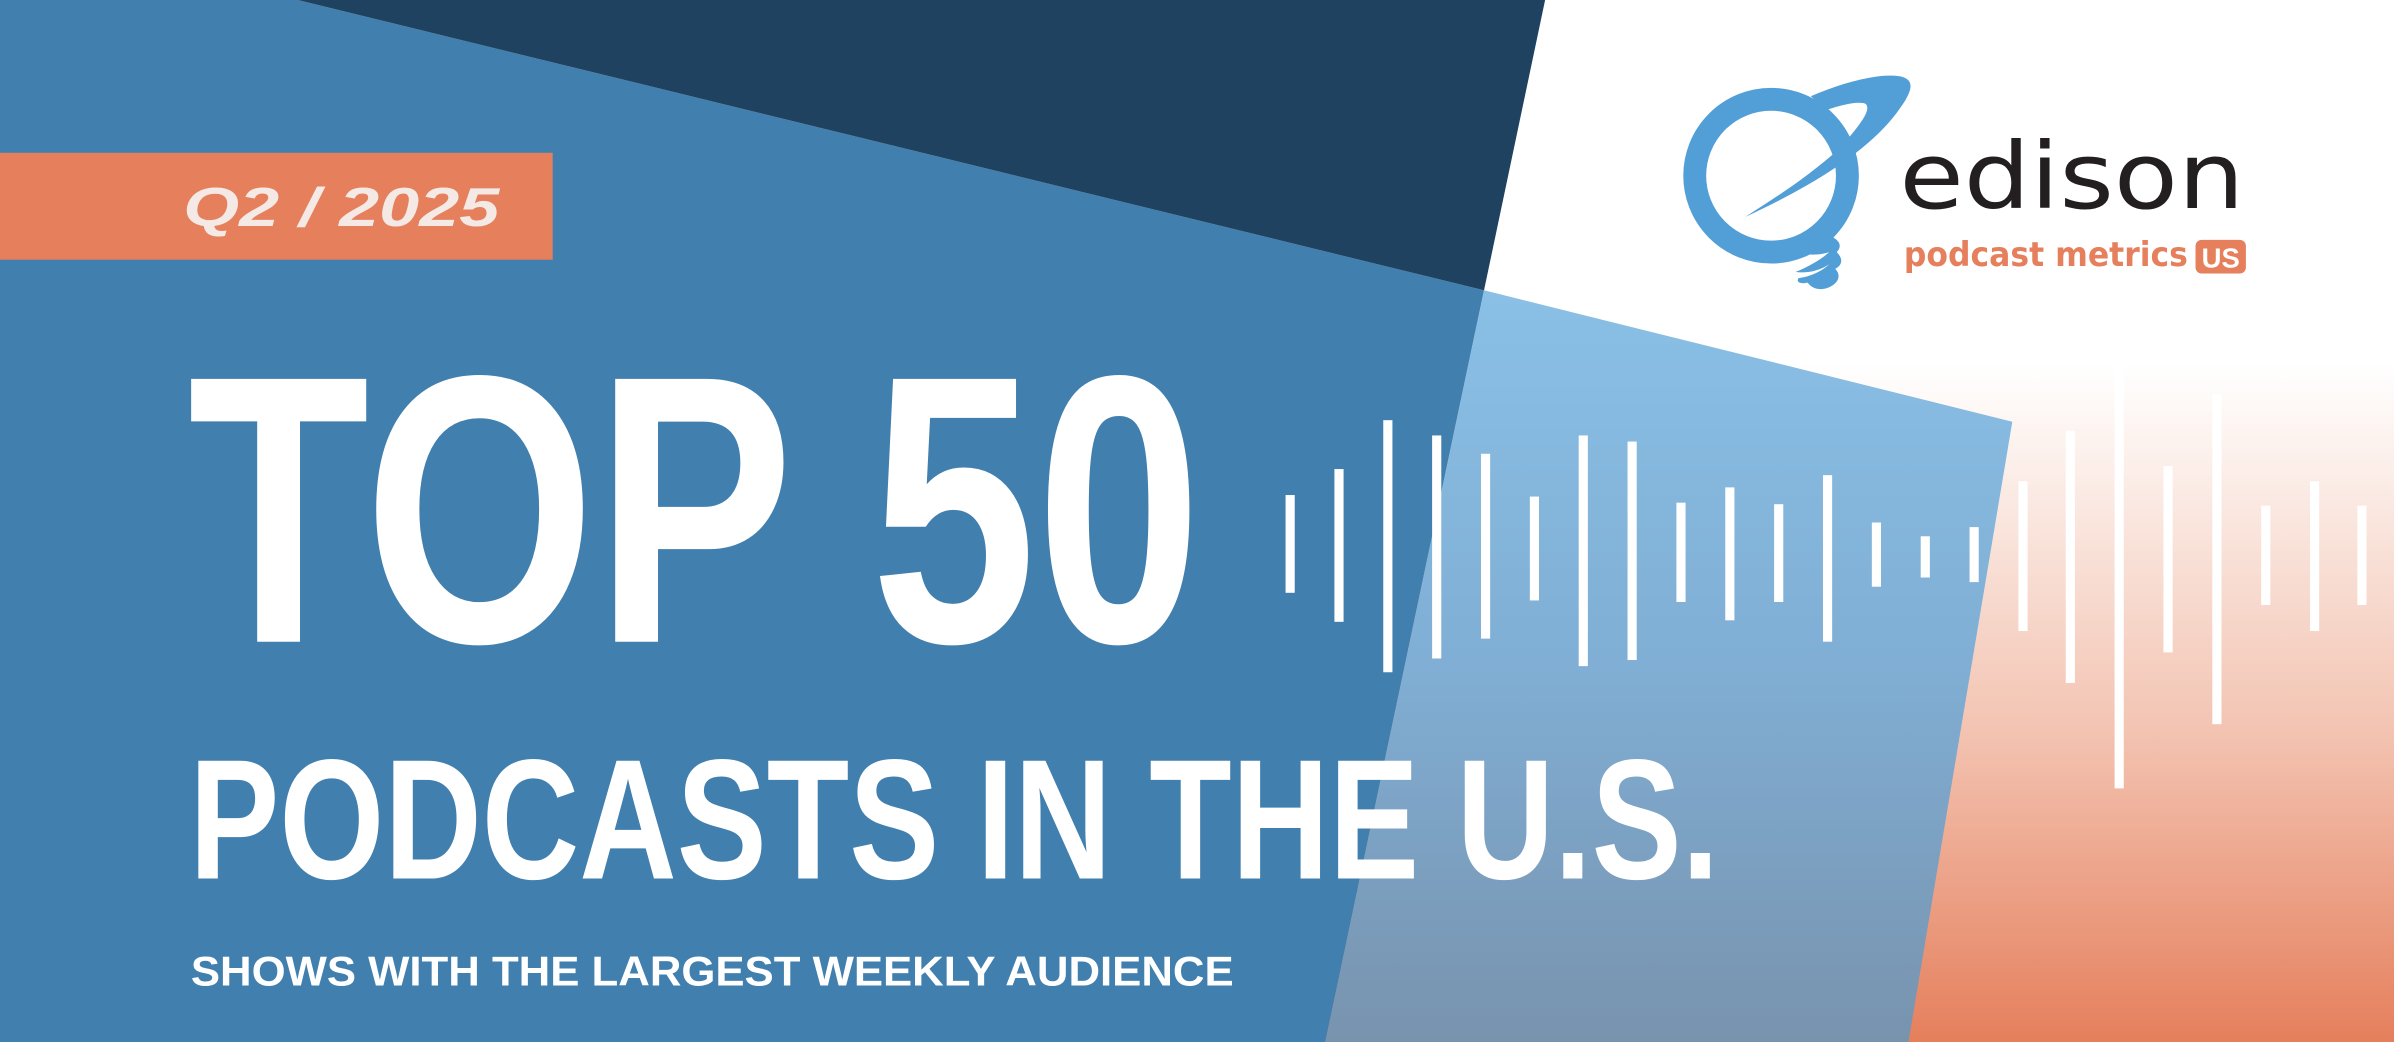 This screenshot has width=2394, height=1042. I want to click on period-tag, so click(276, 206).